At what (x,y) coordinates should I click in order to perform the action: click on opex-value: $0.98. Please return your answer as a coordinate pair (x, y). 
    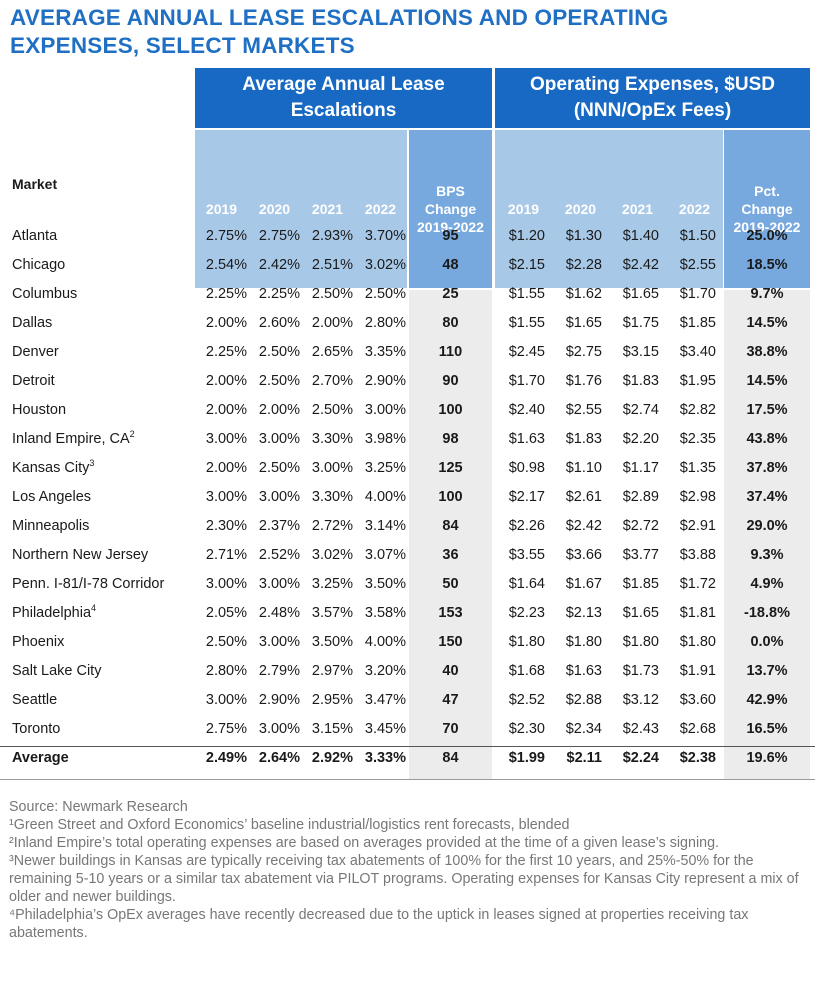
    Looking at the image, I should click on (526, 468).